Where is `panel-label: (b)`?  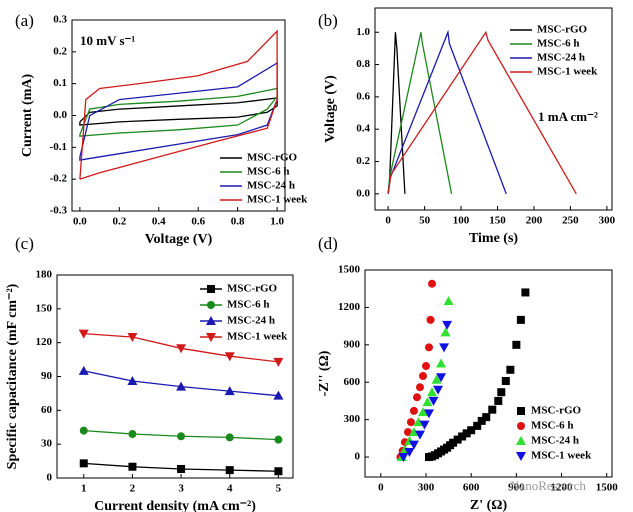
panel-label: (b) is located at coordinates (328, 20).